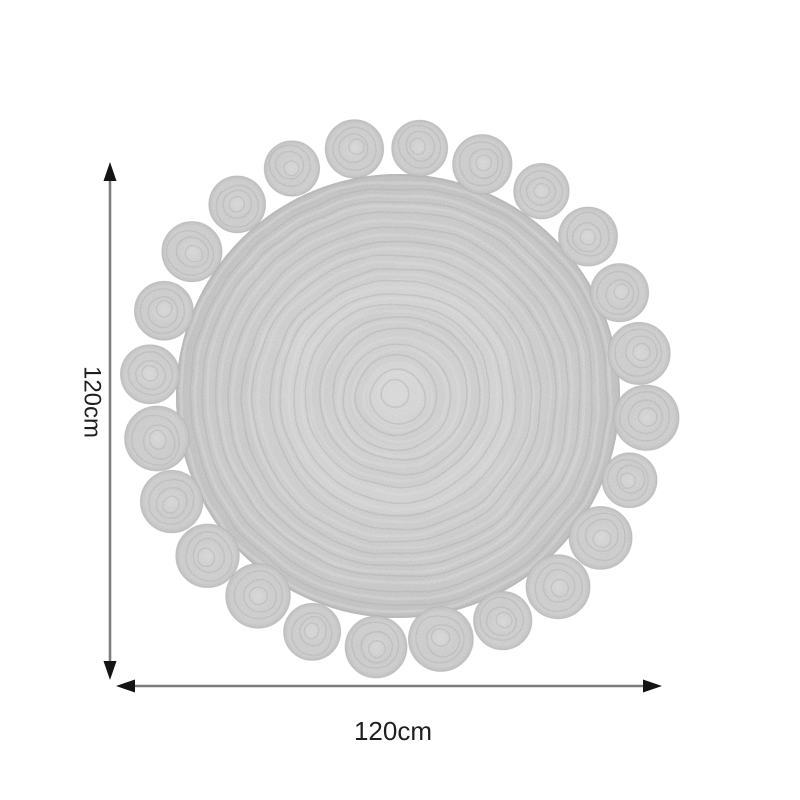 The height and width of the screenshot is (800, 800). I want to click on height-dimension: 120cm, so click(98, 421).